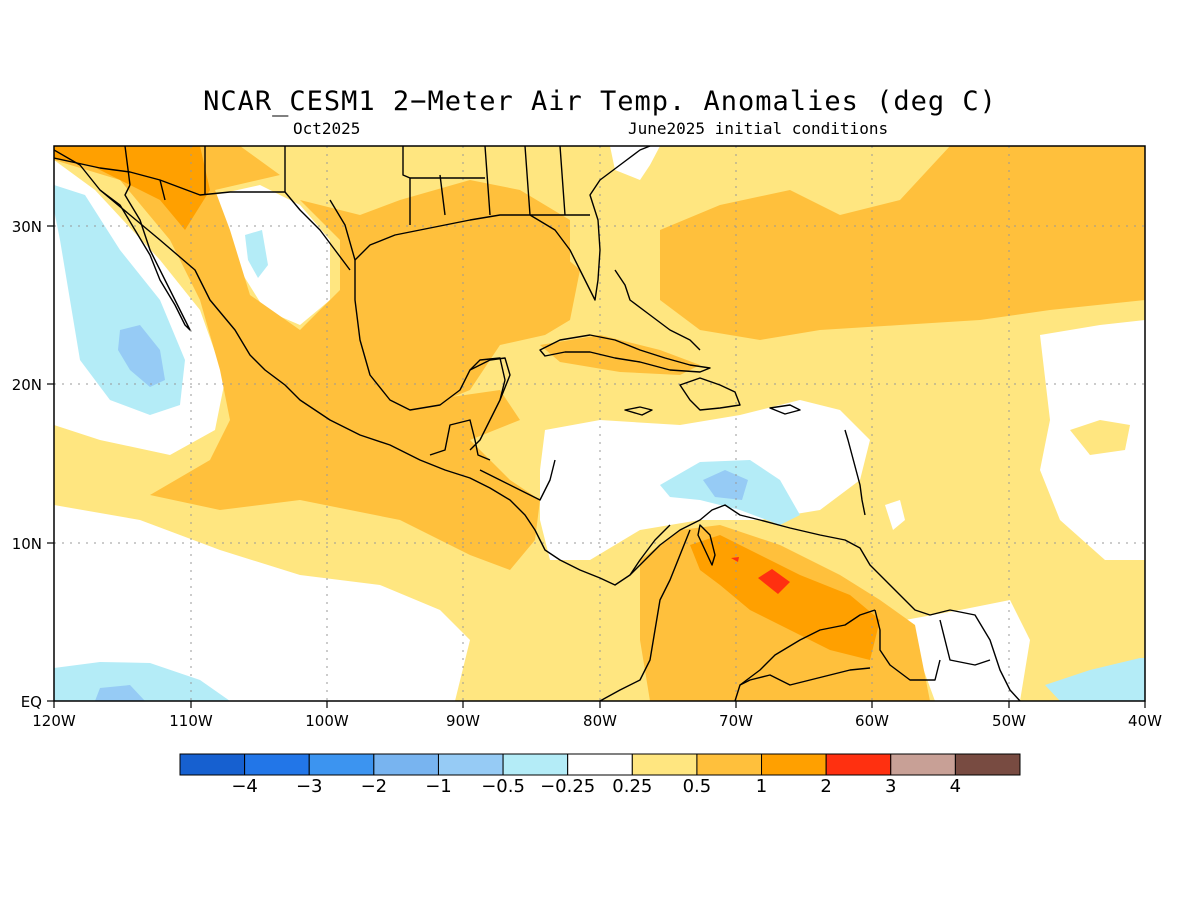 This screenshot has width=1200, height=900. Describe the element at coordinates (1095, 679) in the screenshot. I see `field-lightcyan-southeast` at that location.